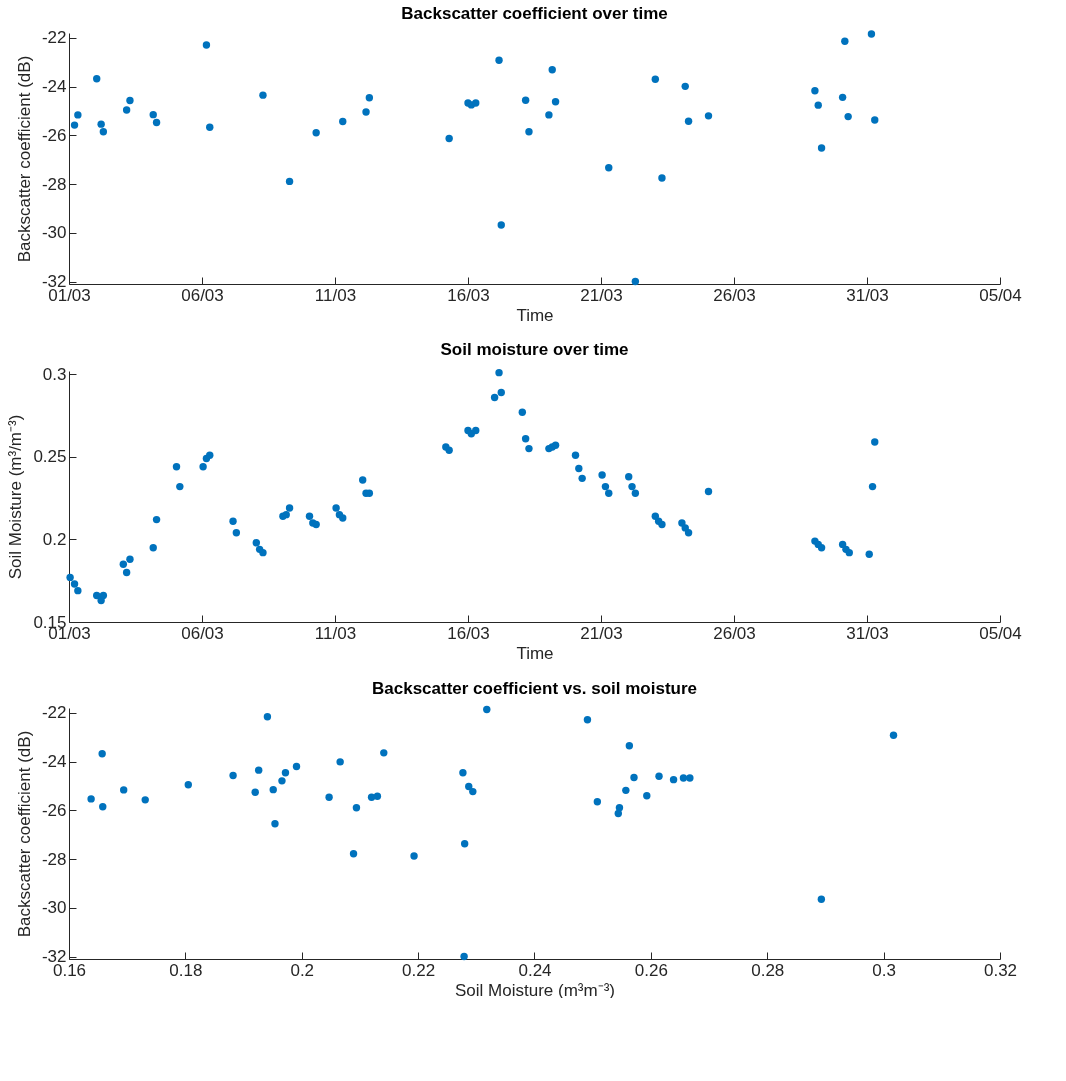 This screenshot has height=1081, width=1066. Describe the element at coordinates (534, 688) in the screenshot. I see `chart-title: Backscatter coefficient vs. soil moisture` at that location.